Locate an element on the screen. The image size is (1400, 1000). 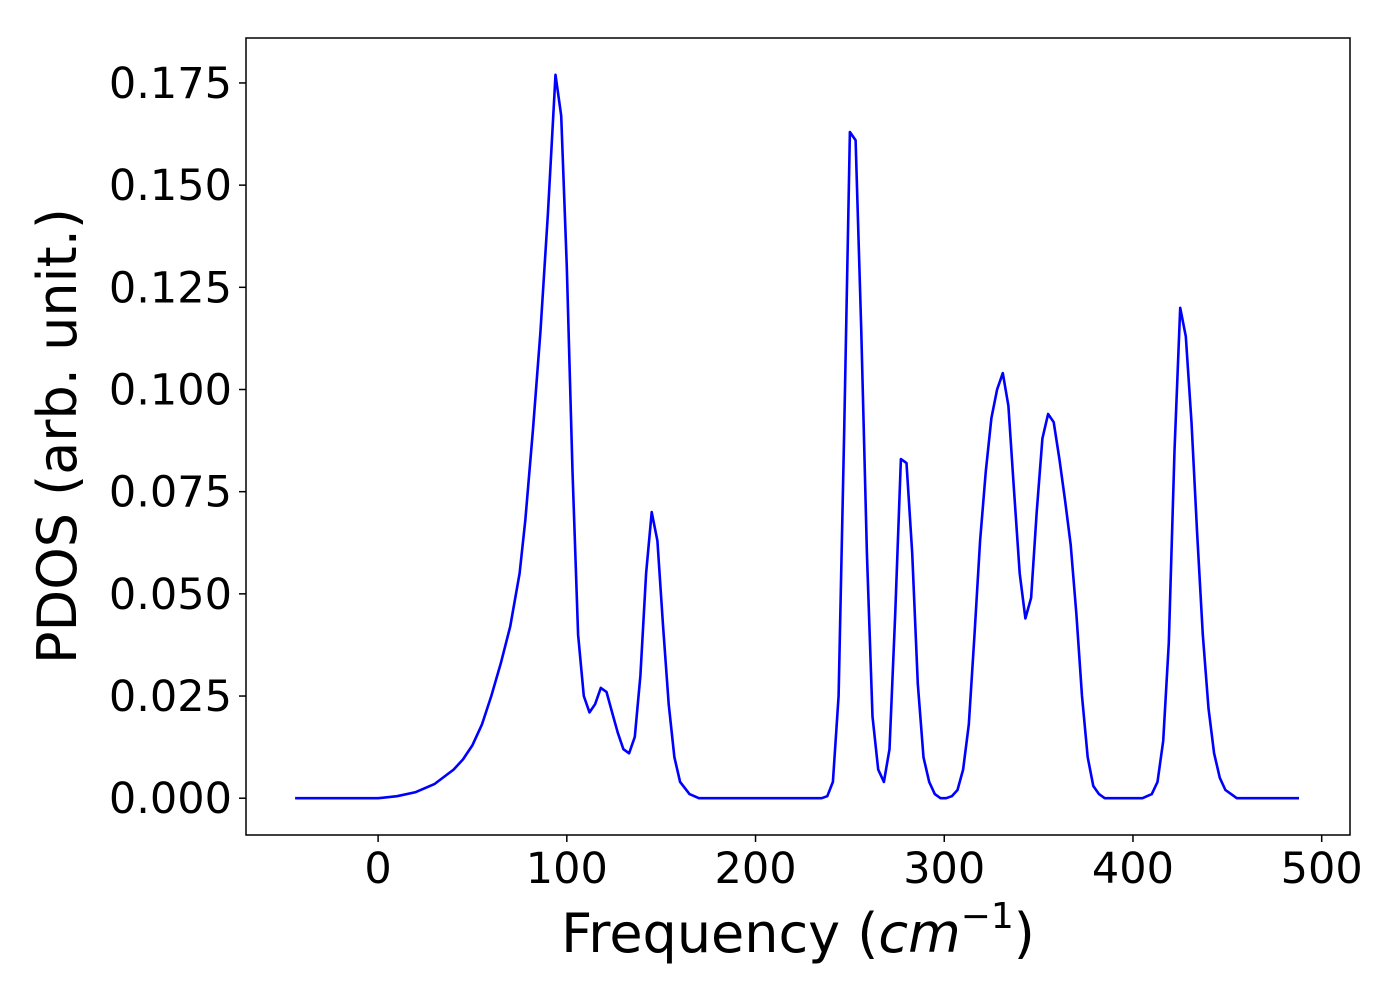
y-tick-label: 0.125 is located at coordinates (170, 288).